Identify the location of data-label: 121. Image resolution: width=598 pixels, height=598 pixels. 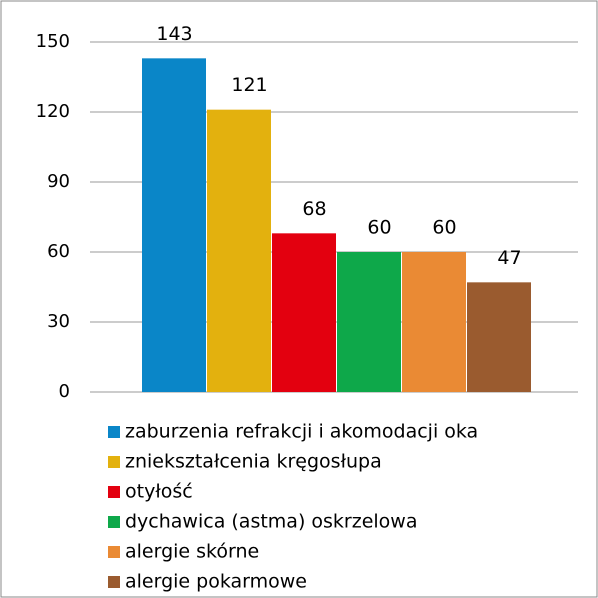
(249, 85).